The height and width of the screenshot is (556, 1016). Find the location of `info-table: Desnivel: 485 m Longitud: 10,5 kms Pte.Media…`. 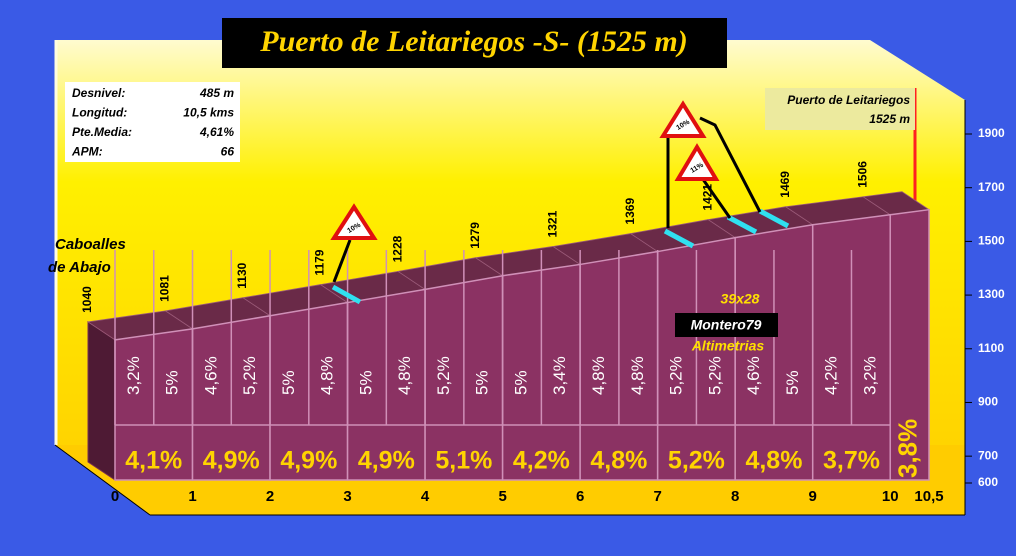

info-table: Desnivel: 485 m Longitud: 10,5 kms Pte.Media… is located at coordinates (152, 122).